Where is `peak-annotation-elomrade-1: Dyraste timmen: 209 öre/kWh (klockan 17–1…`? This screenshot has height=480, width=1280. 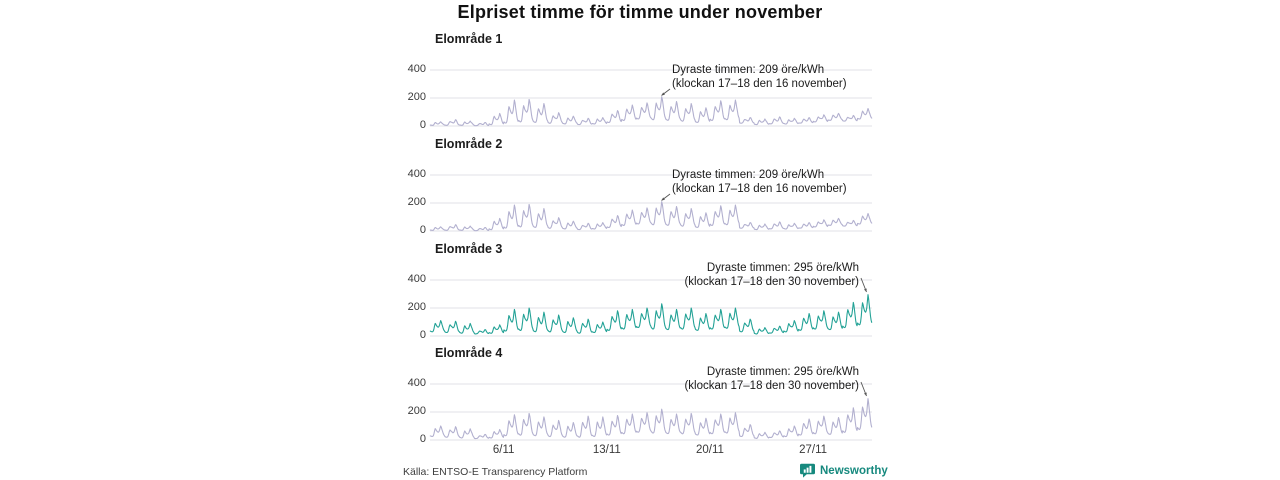 peak-annotation-elomrade-1: Dyraste timmen: 209 öre/kWh (klockan 17–1… is located at coordinates (759, 77).